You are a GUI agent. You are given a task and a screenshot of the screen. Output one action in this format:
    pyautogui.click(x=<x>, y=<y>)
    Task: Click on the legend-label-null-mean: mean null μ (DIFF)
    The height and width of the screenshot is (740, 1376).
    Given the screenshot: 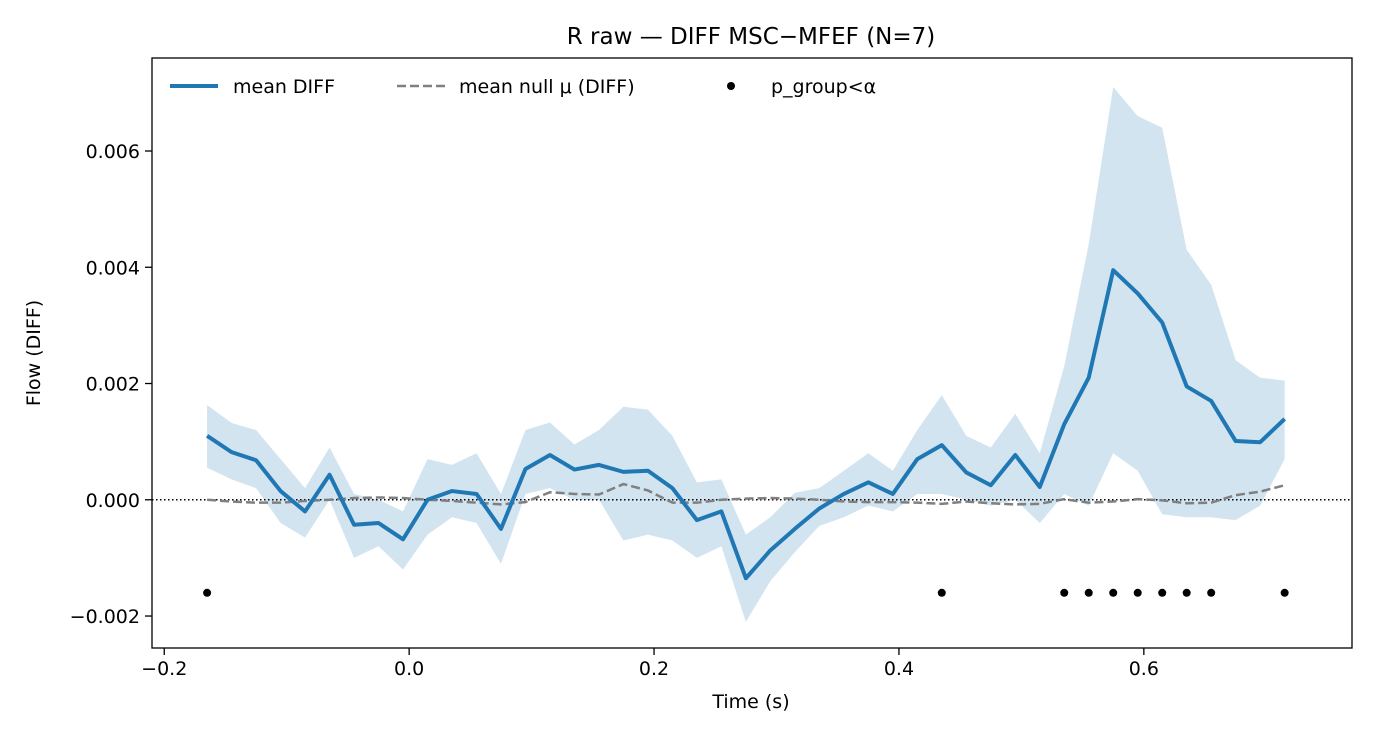 What is the action you would take?
    pyautogui.click(x=547, y=87)
    